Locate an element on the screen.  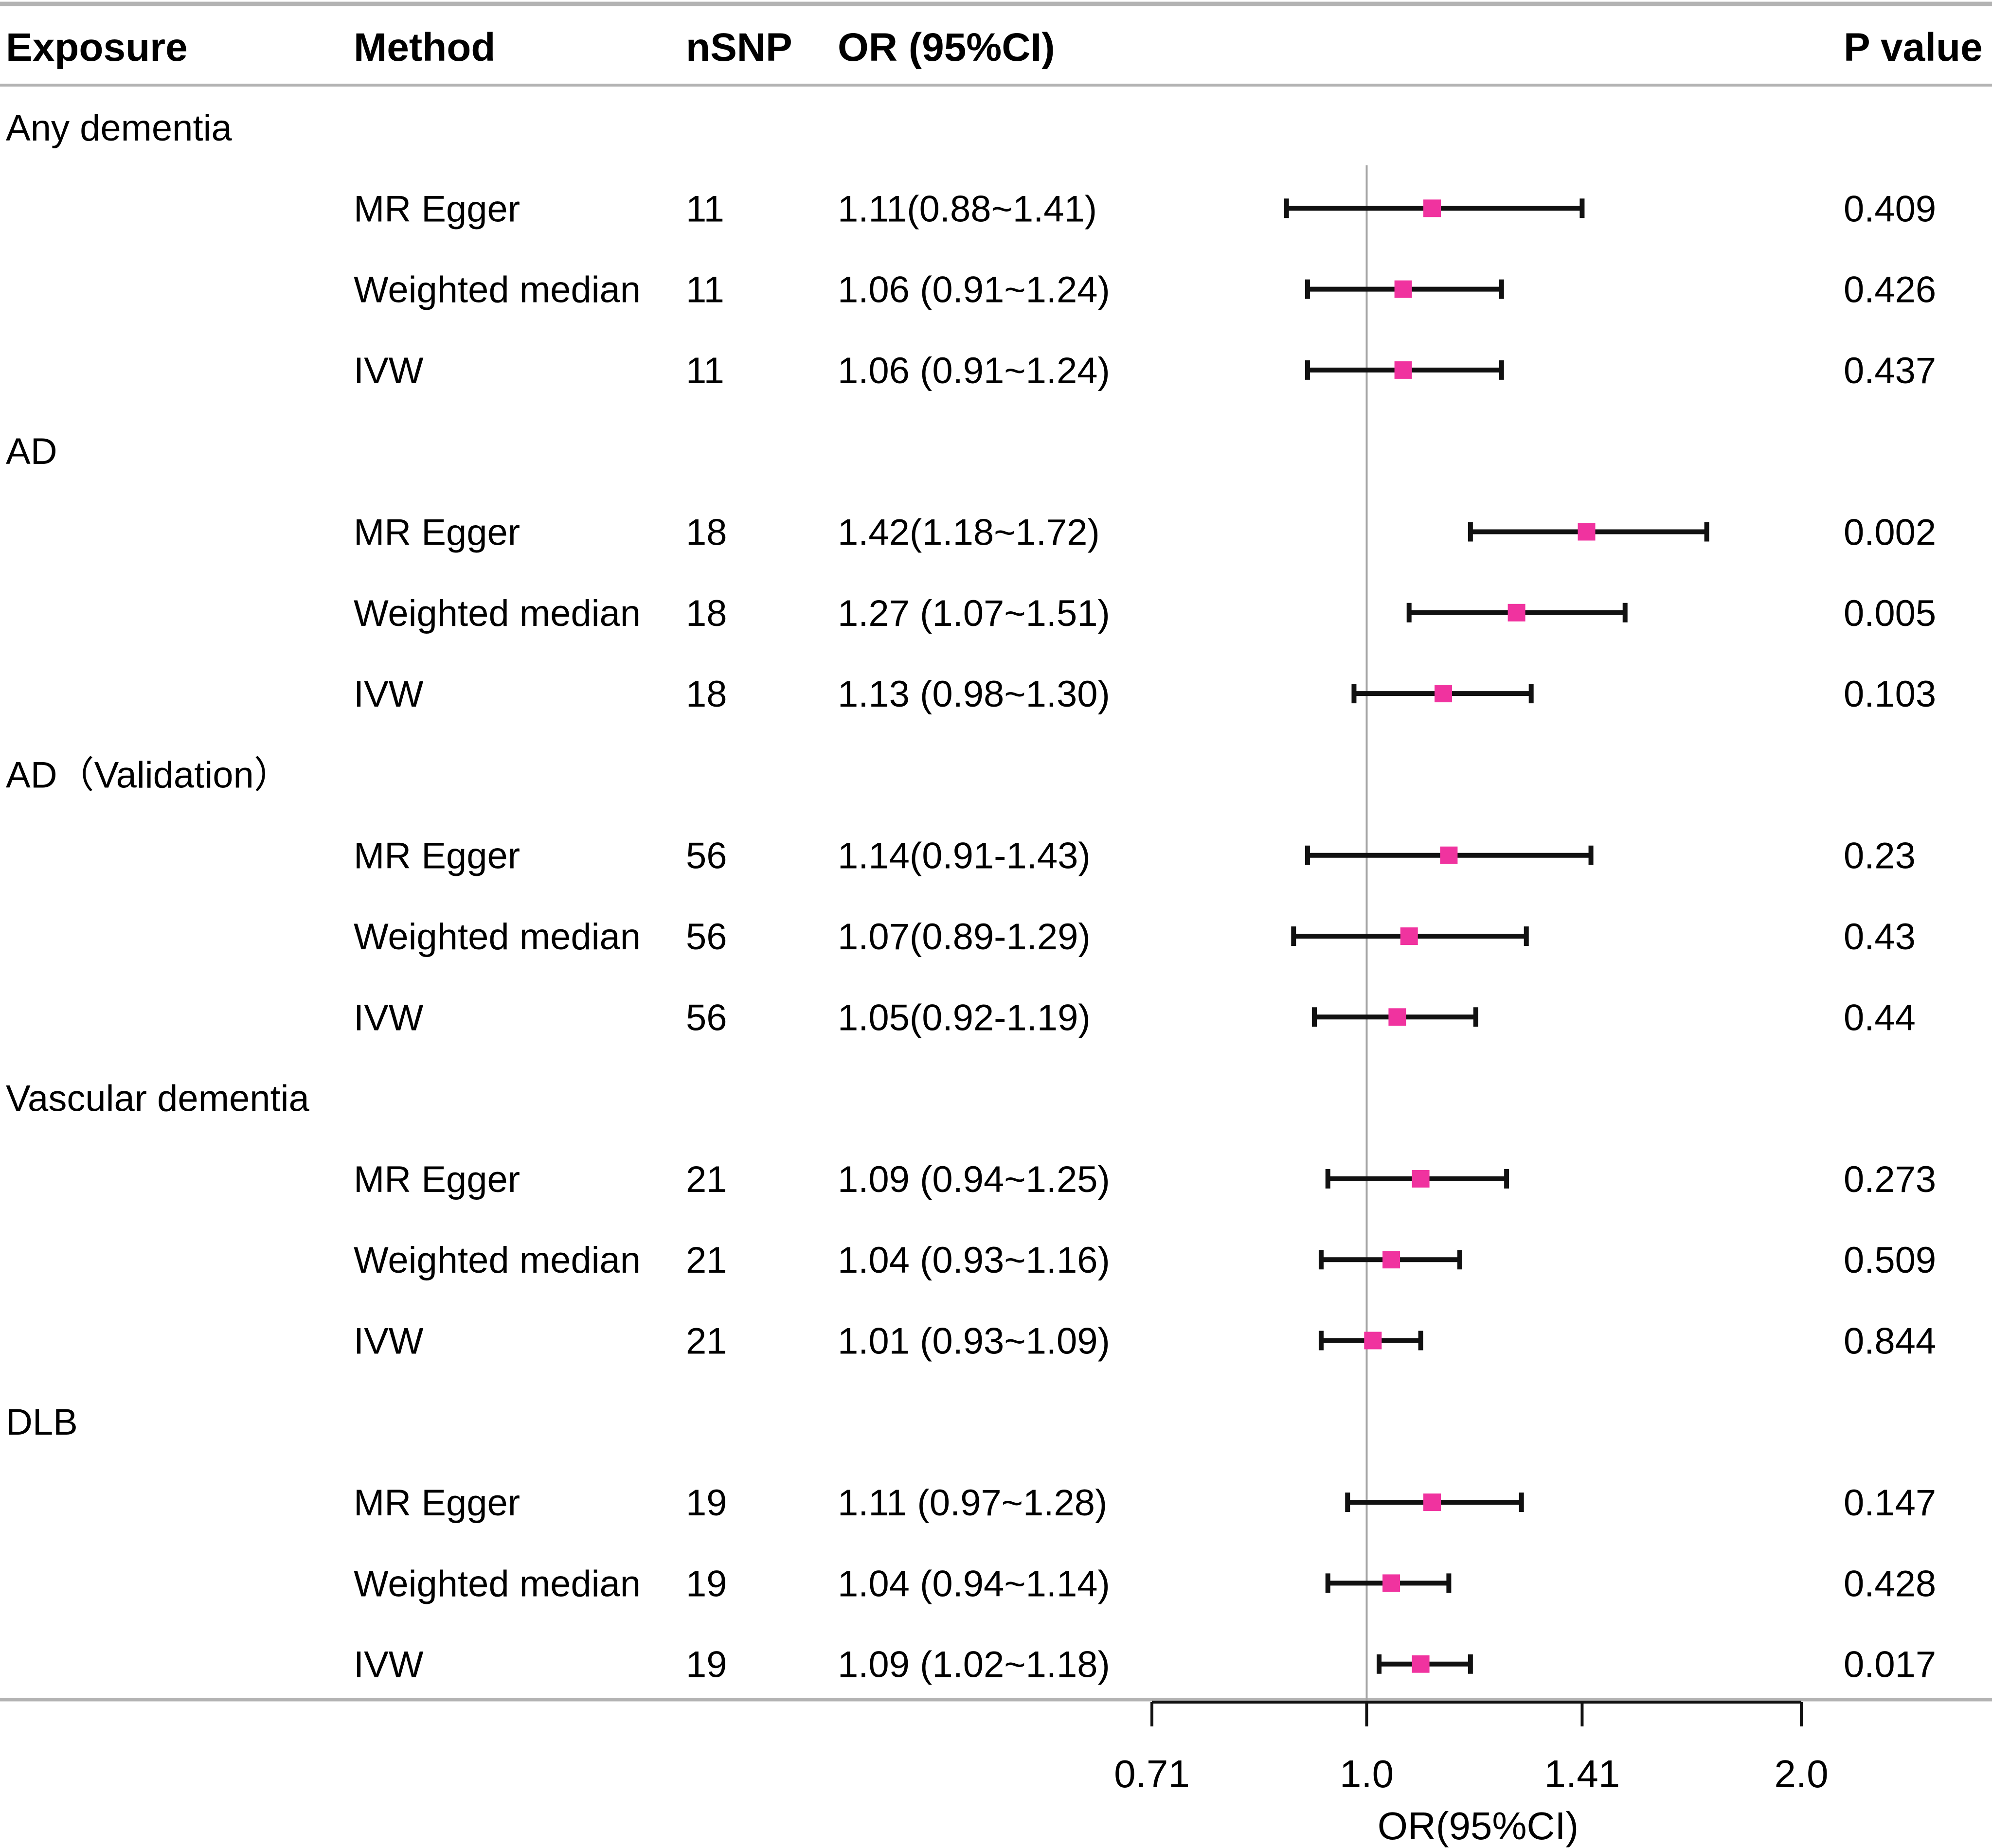
x-tick-label: 2.0 is located at coordinates (1801, 1773).